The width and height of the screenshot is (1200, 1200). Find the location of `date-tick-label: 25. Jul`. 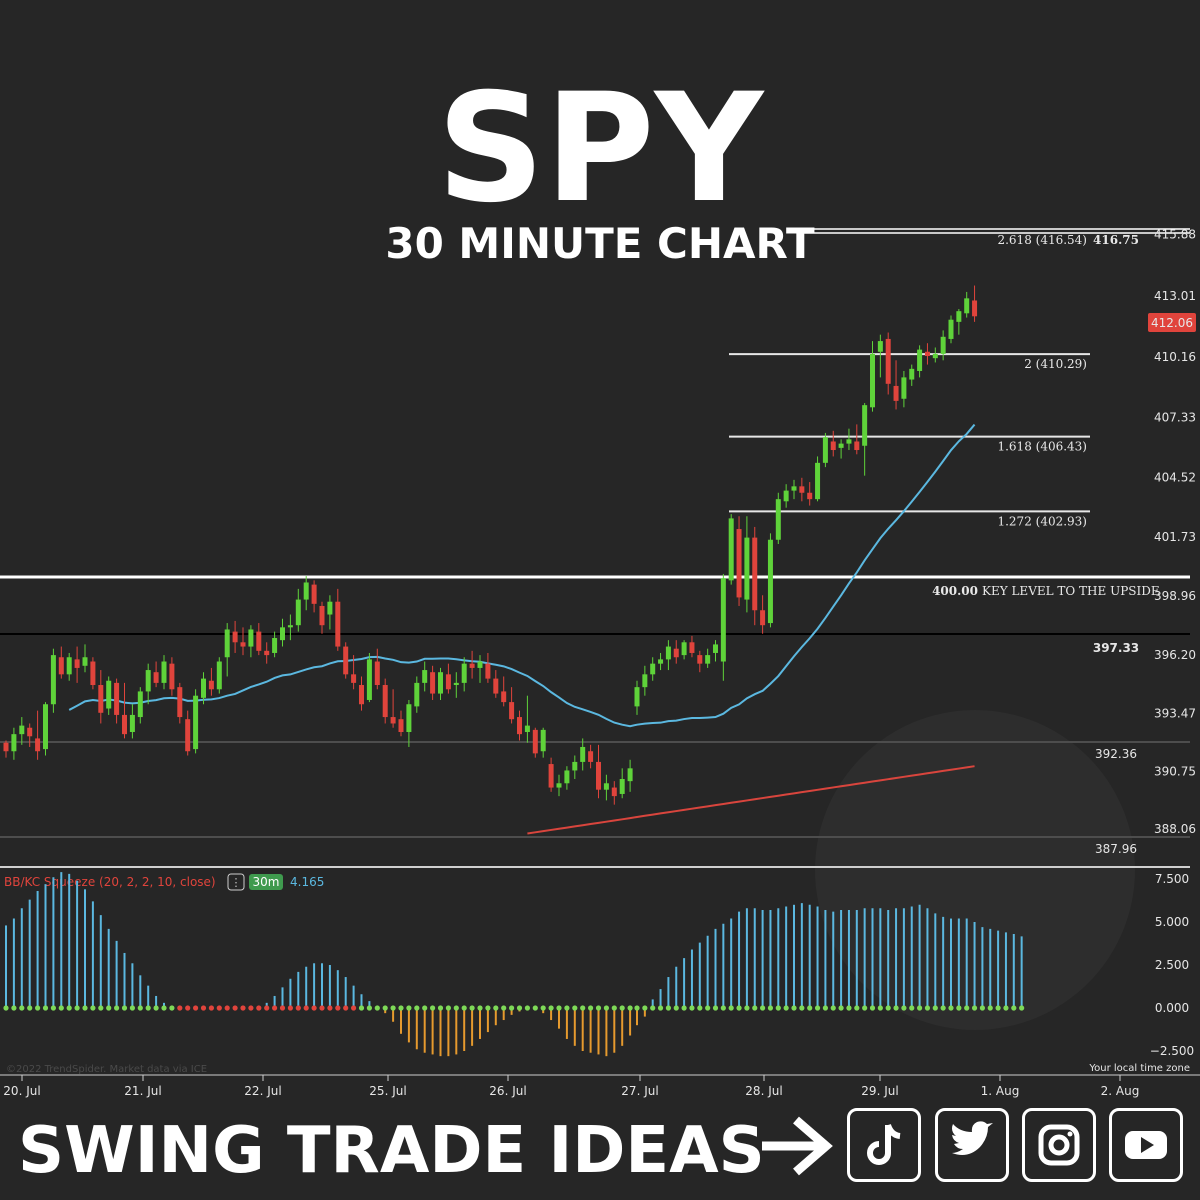

date-tick-label: 25. Jul is located at coordinates (387, 1091).